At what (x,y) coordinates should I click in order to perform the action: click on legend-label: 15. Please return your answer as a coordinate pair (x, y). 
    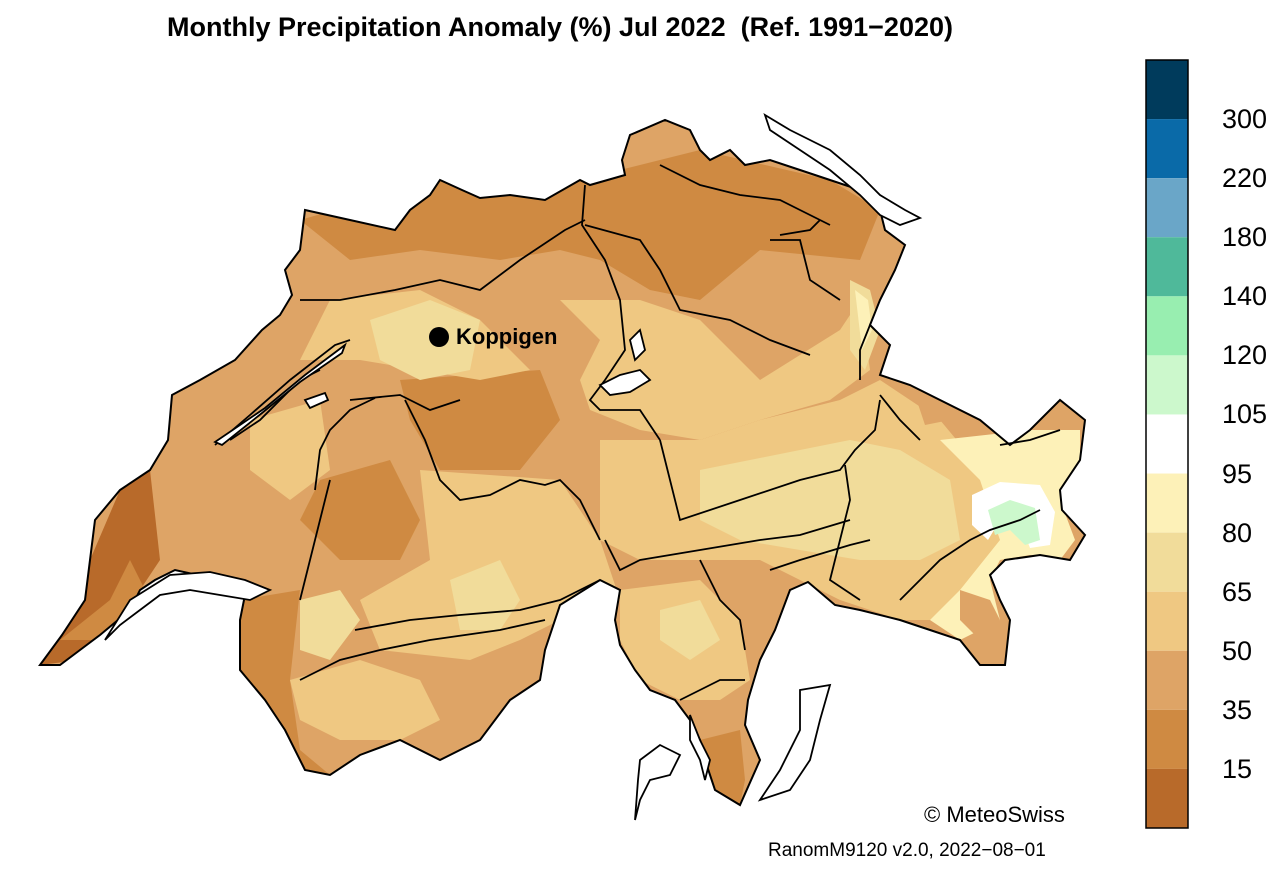
    Looking at the image, I should click on (1237, 769).